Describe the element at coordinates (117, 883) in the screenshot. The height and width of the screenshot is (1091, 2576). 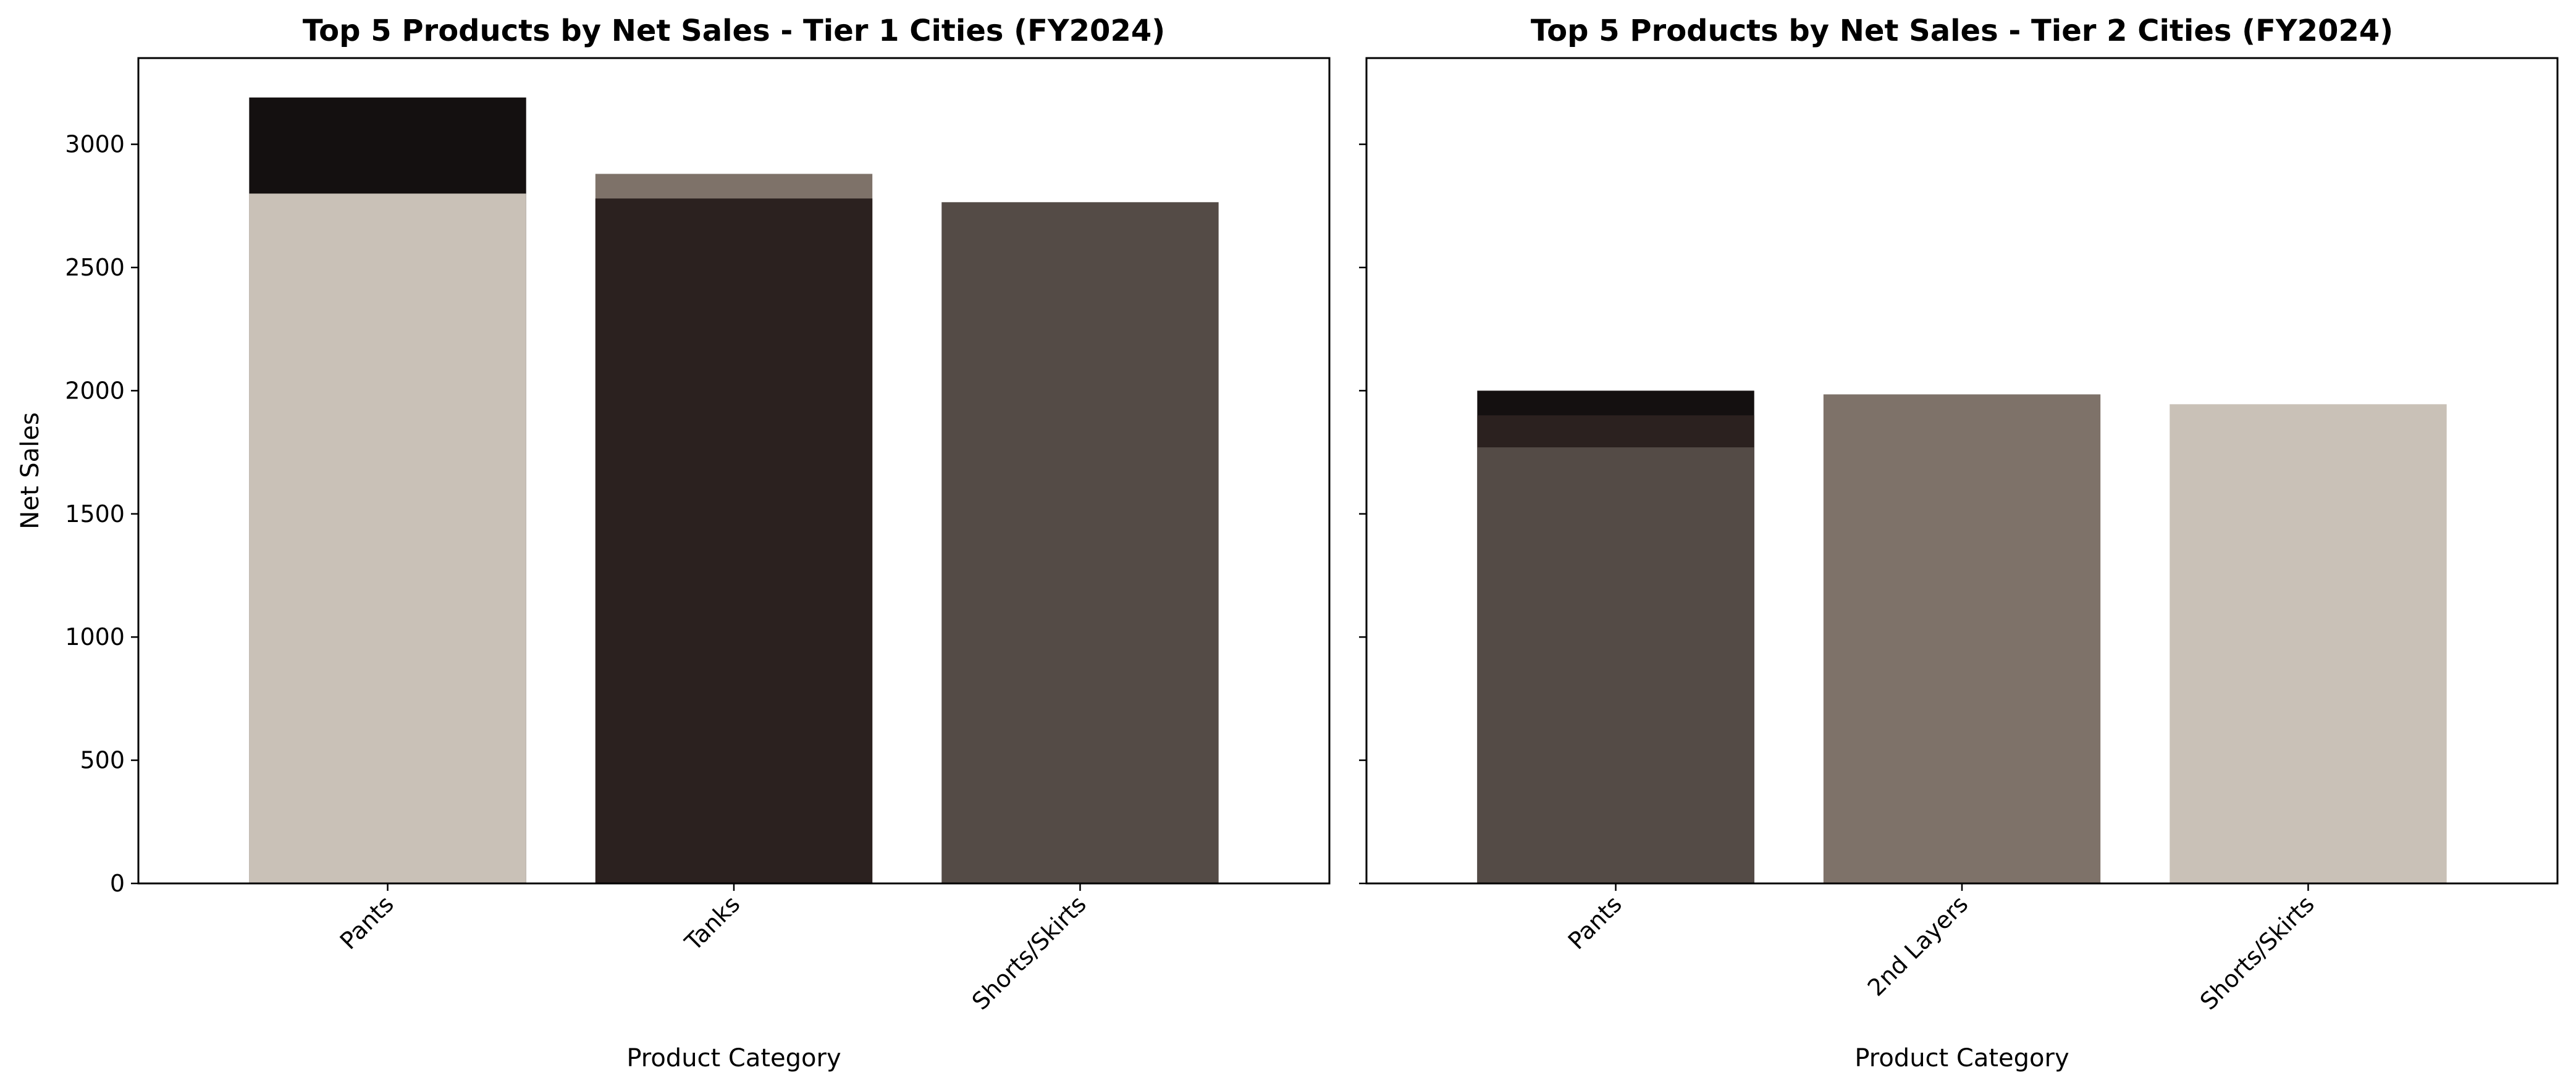
I see `panel-1-ytick-label: 0` at that location.